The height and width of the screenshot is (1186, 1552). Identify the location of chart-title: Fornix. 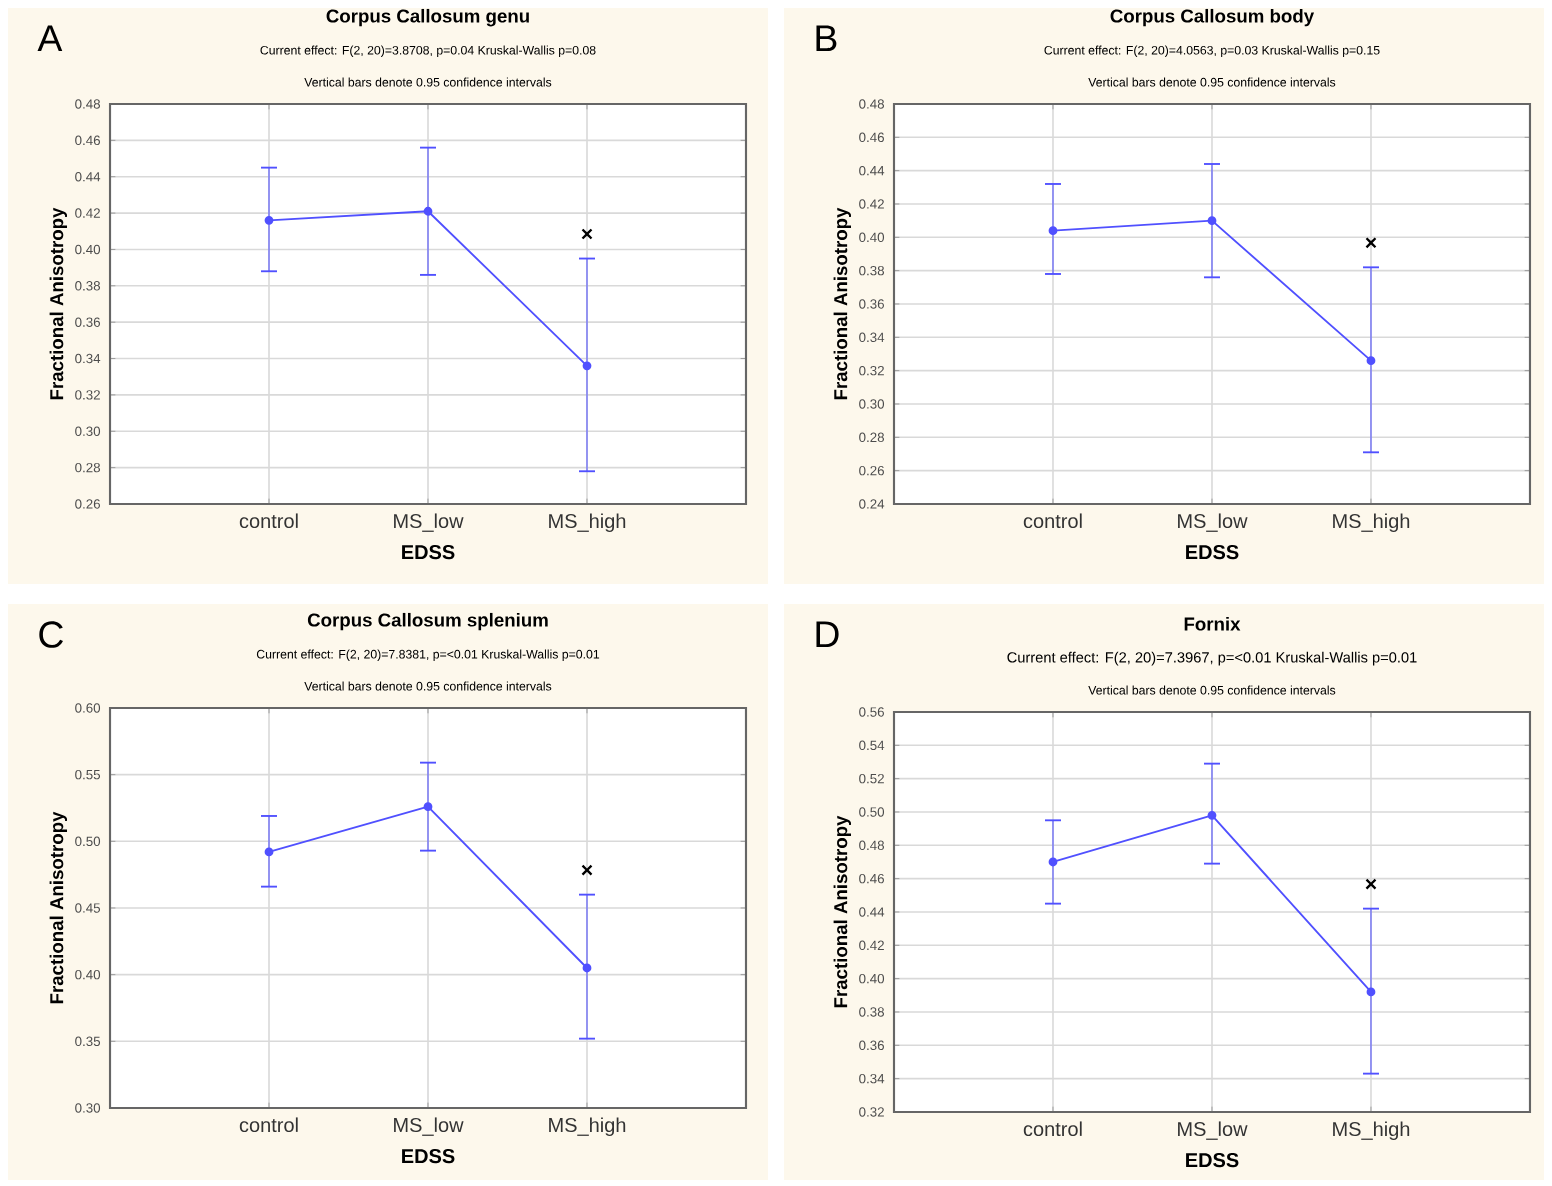
(1212, 623).